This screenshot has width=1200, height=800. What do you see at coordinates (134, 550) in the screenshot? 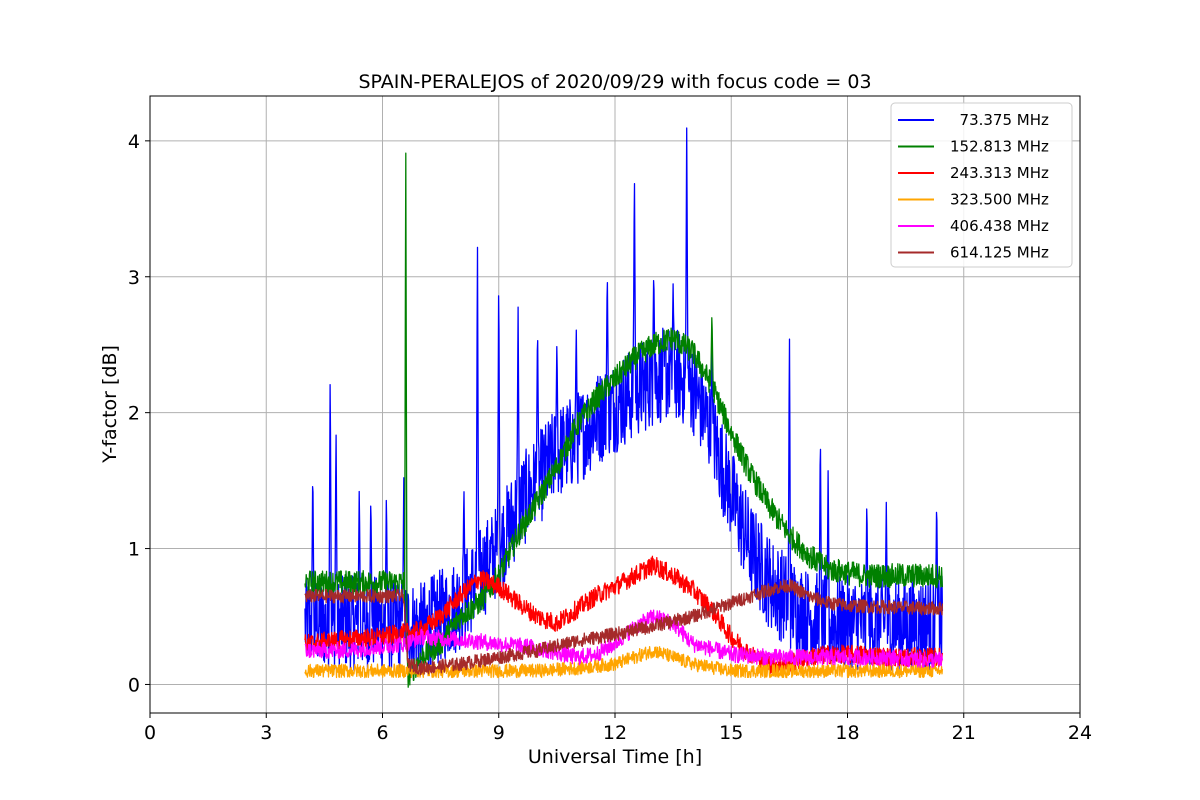
I see `y-tick-label: 1` at bounding box center [134, 550].